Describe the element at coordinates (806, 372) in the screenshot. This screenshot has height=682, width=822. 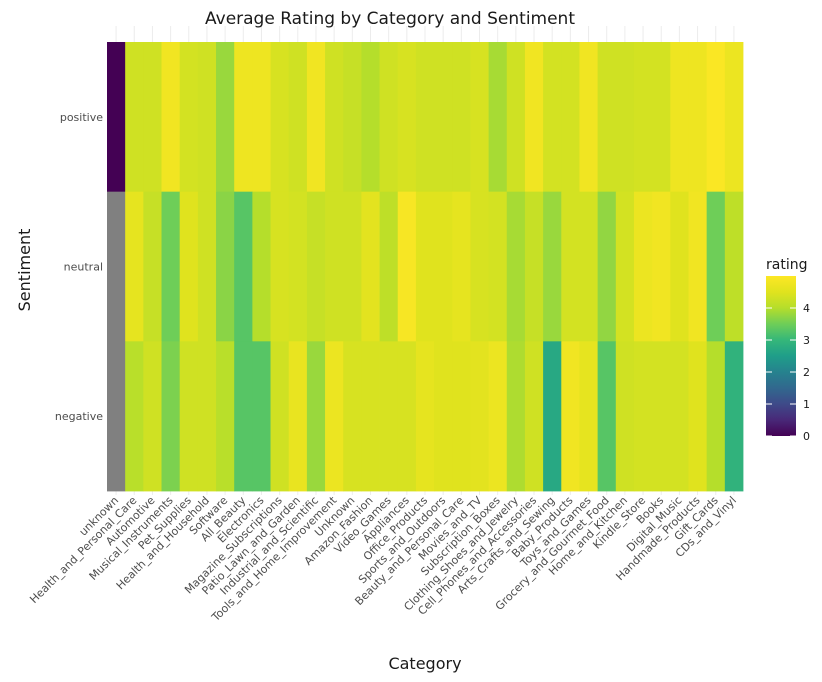
I see `legend-tick-label: 2` at that location.